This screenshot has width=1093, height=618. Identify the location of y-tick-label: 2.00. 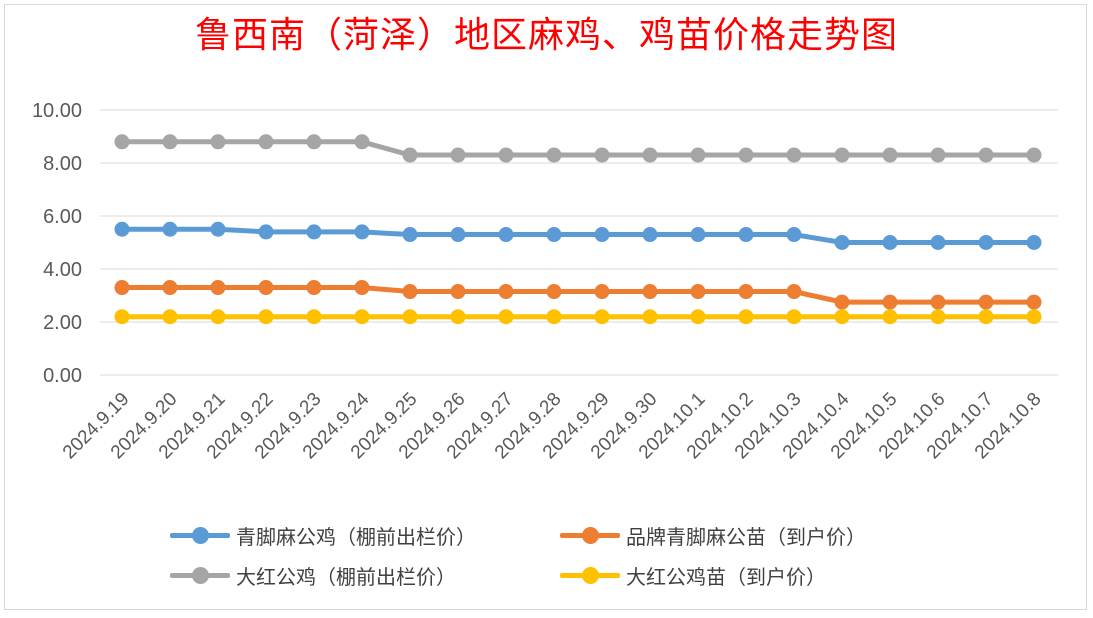
(62, 323).